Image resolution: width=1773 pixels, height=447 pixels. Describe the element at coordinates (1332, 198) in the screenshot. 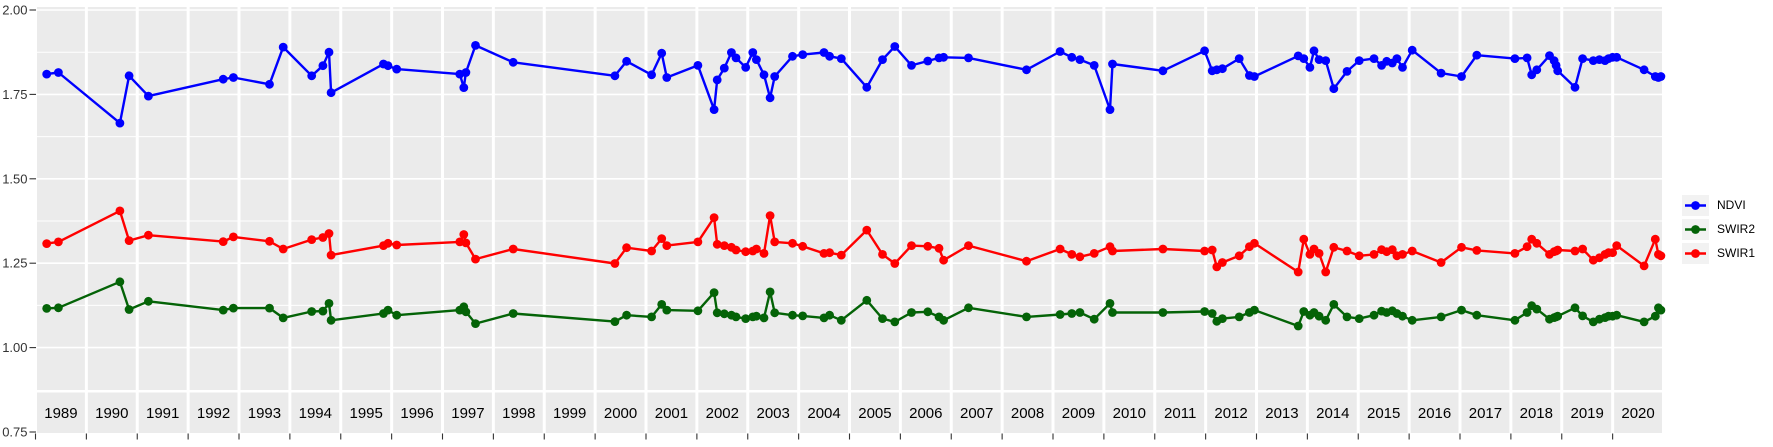

I see `year-panel-2014` at that location.